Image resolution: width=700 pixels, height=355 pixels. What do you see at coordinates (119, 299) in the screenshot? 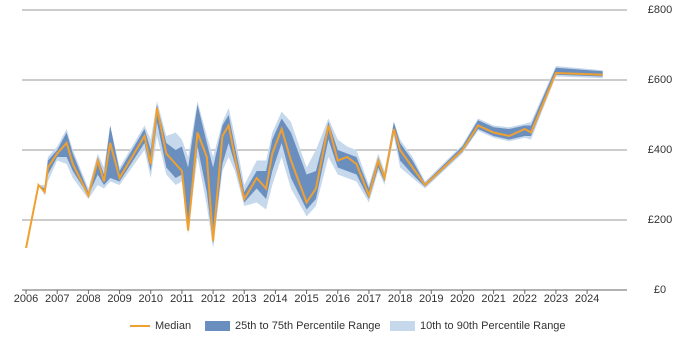
I see `x-tick-label: 2009` at bounding box center [119, 299].